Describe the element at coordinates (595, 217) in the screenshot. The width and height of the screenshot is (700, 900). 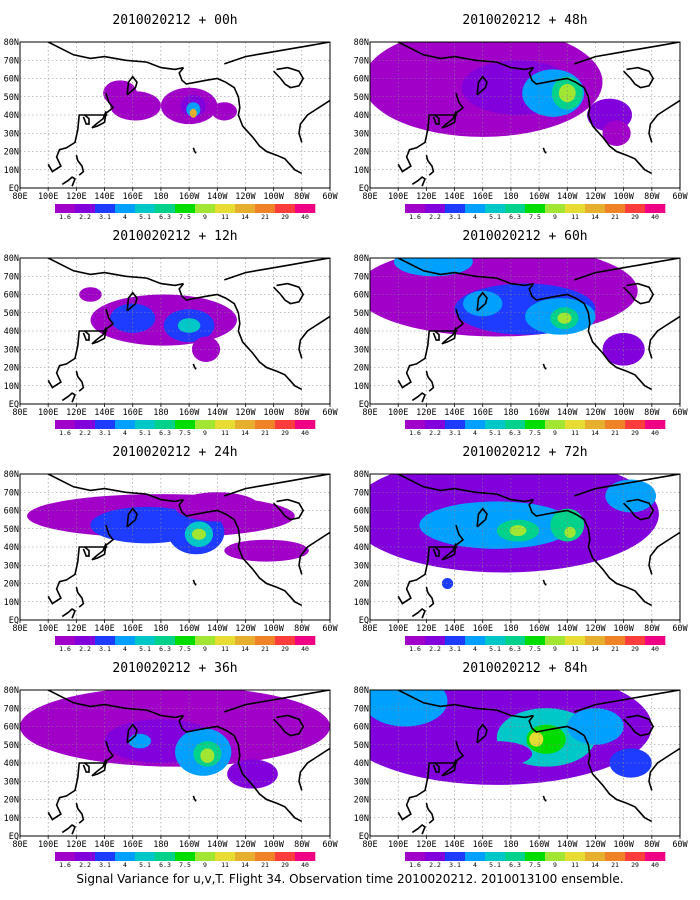
I see `colorbar-tick-label: 14` at that location.